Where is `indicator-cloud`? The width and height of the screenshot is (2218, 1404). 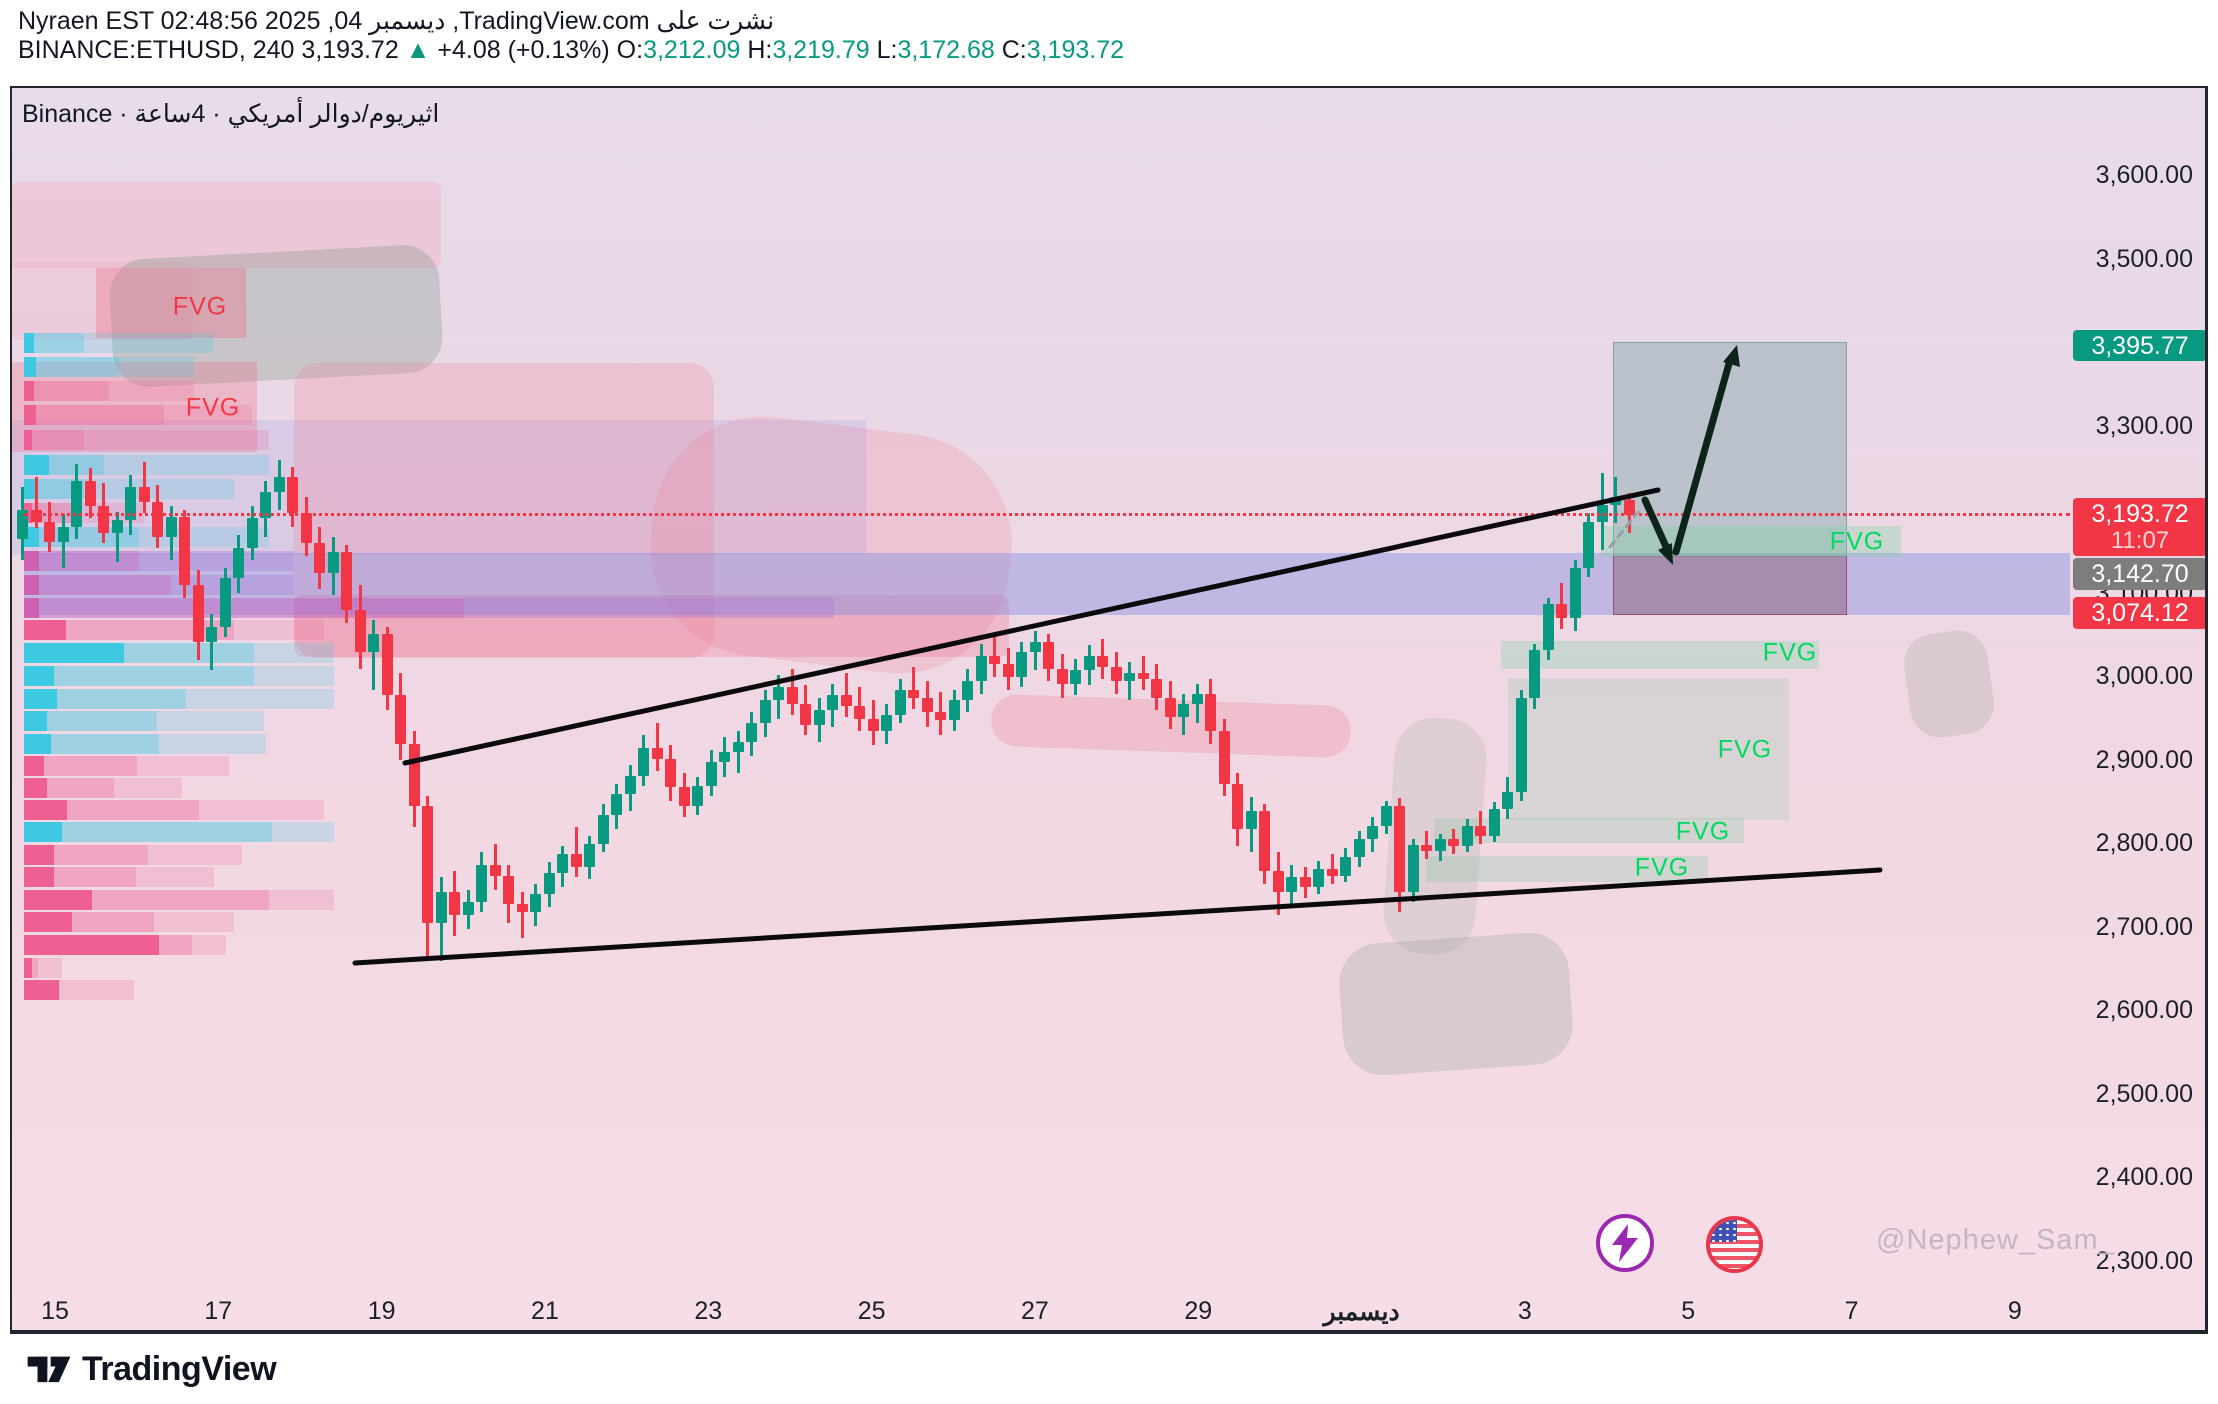
indicator-cloud is located at coordinates (102, 301).